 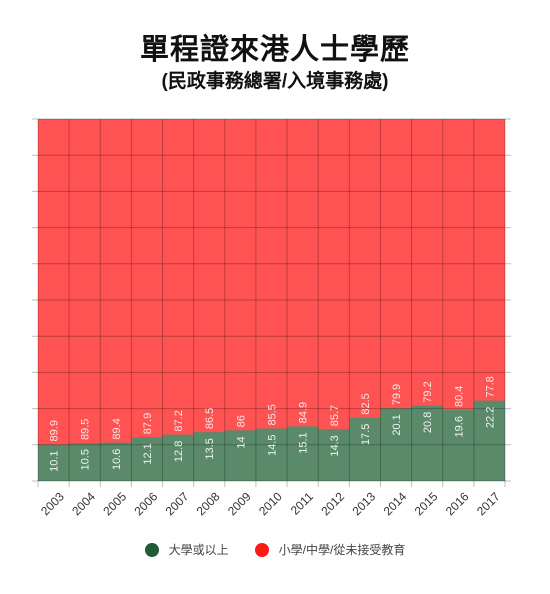 What do you see at coordinates (459, 396) in the screenshot?
I see `data-label-secondary: 80.4` at bounding box center [459, 396].